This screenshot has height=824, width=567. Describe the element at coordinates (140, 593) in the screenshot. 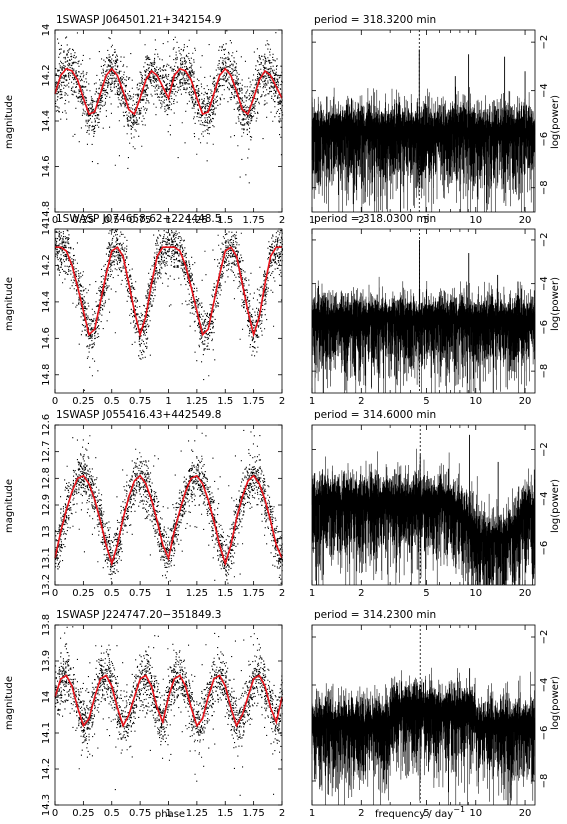

I see `x-tick-label: 0.75` at that location.